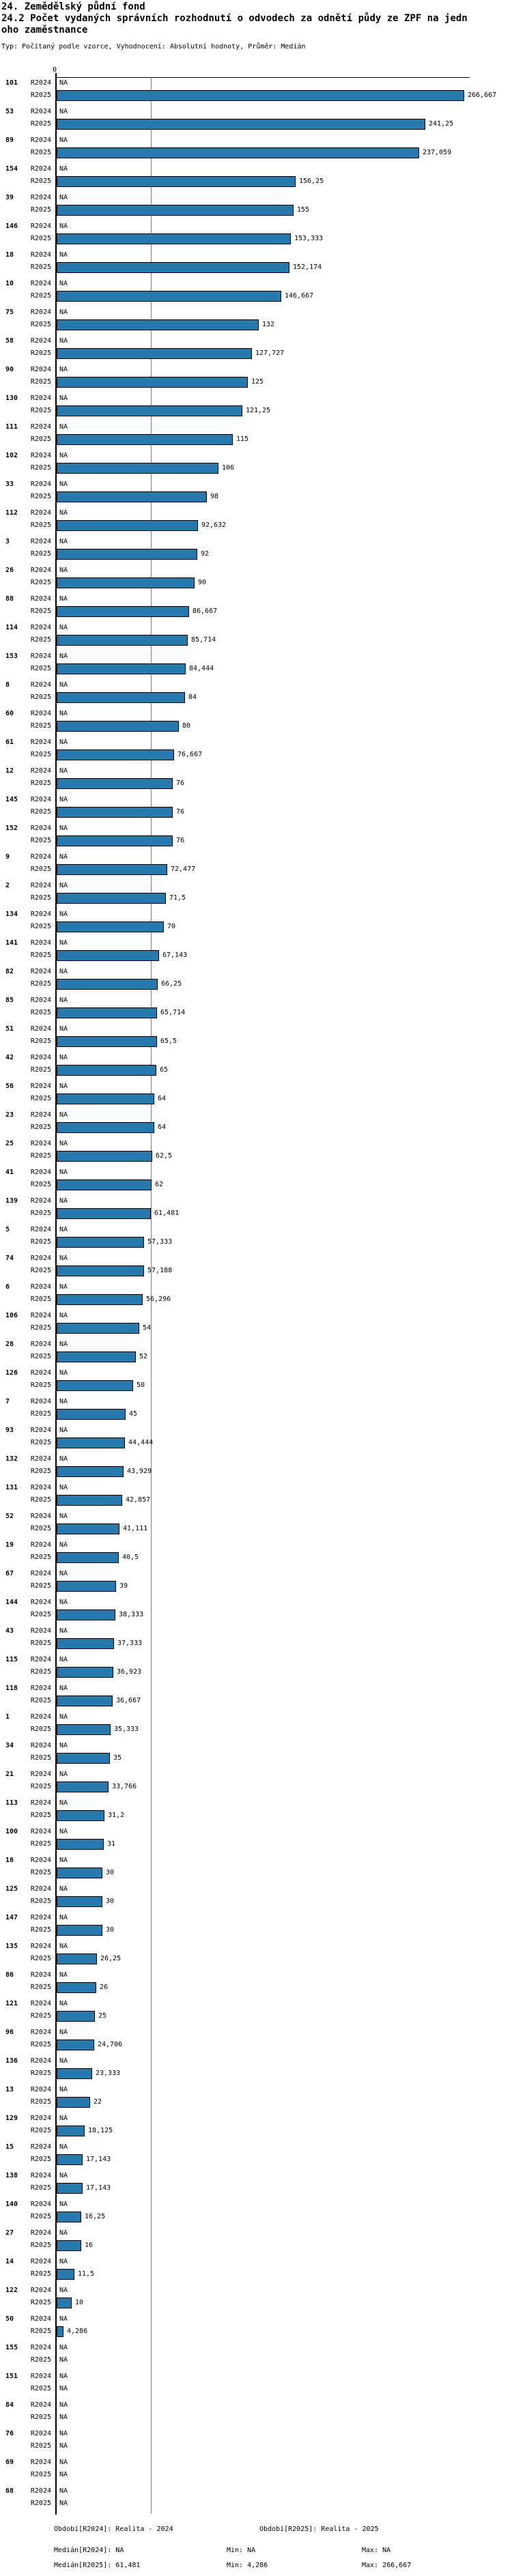 The image size is (512, 2576). I want to click on row-id-label: 82, so click(9, 971).